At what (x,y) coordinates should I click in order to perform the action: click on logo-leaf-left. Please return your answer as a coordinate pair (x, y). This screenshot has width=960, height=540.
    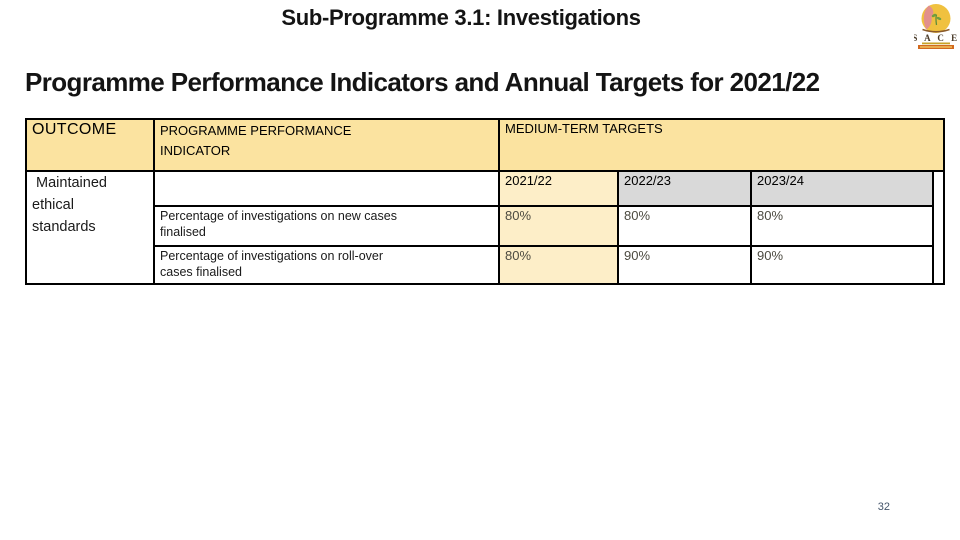
    Looking at the image, I should click on (934, 15).